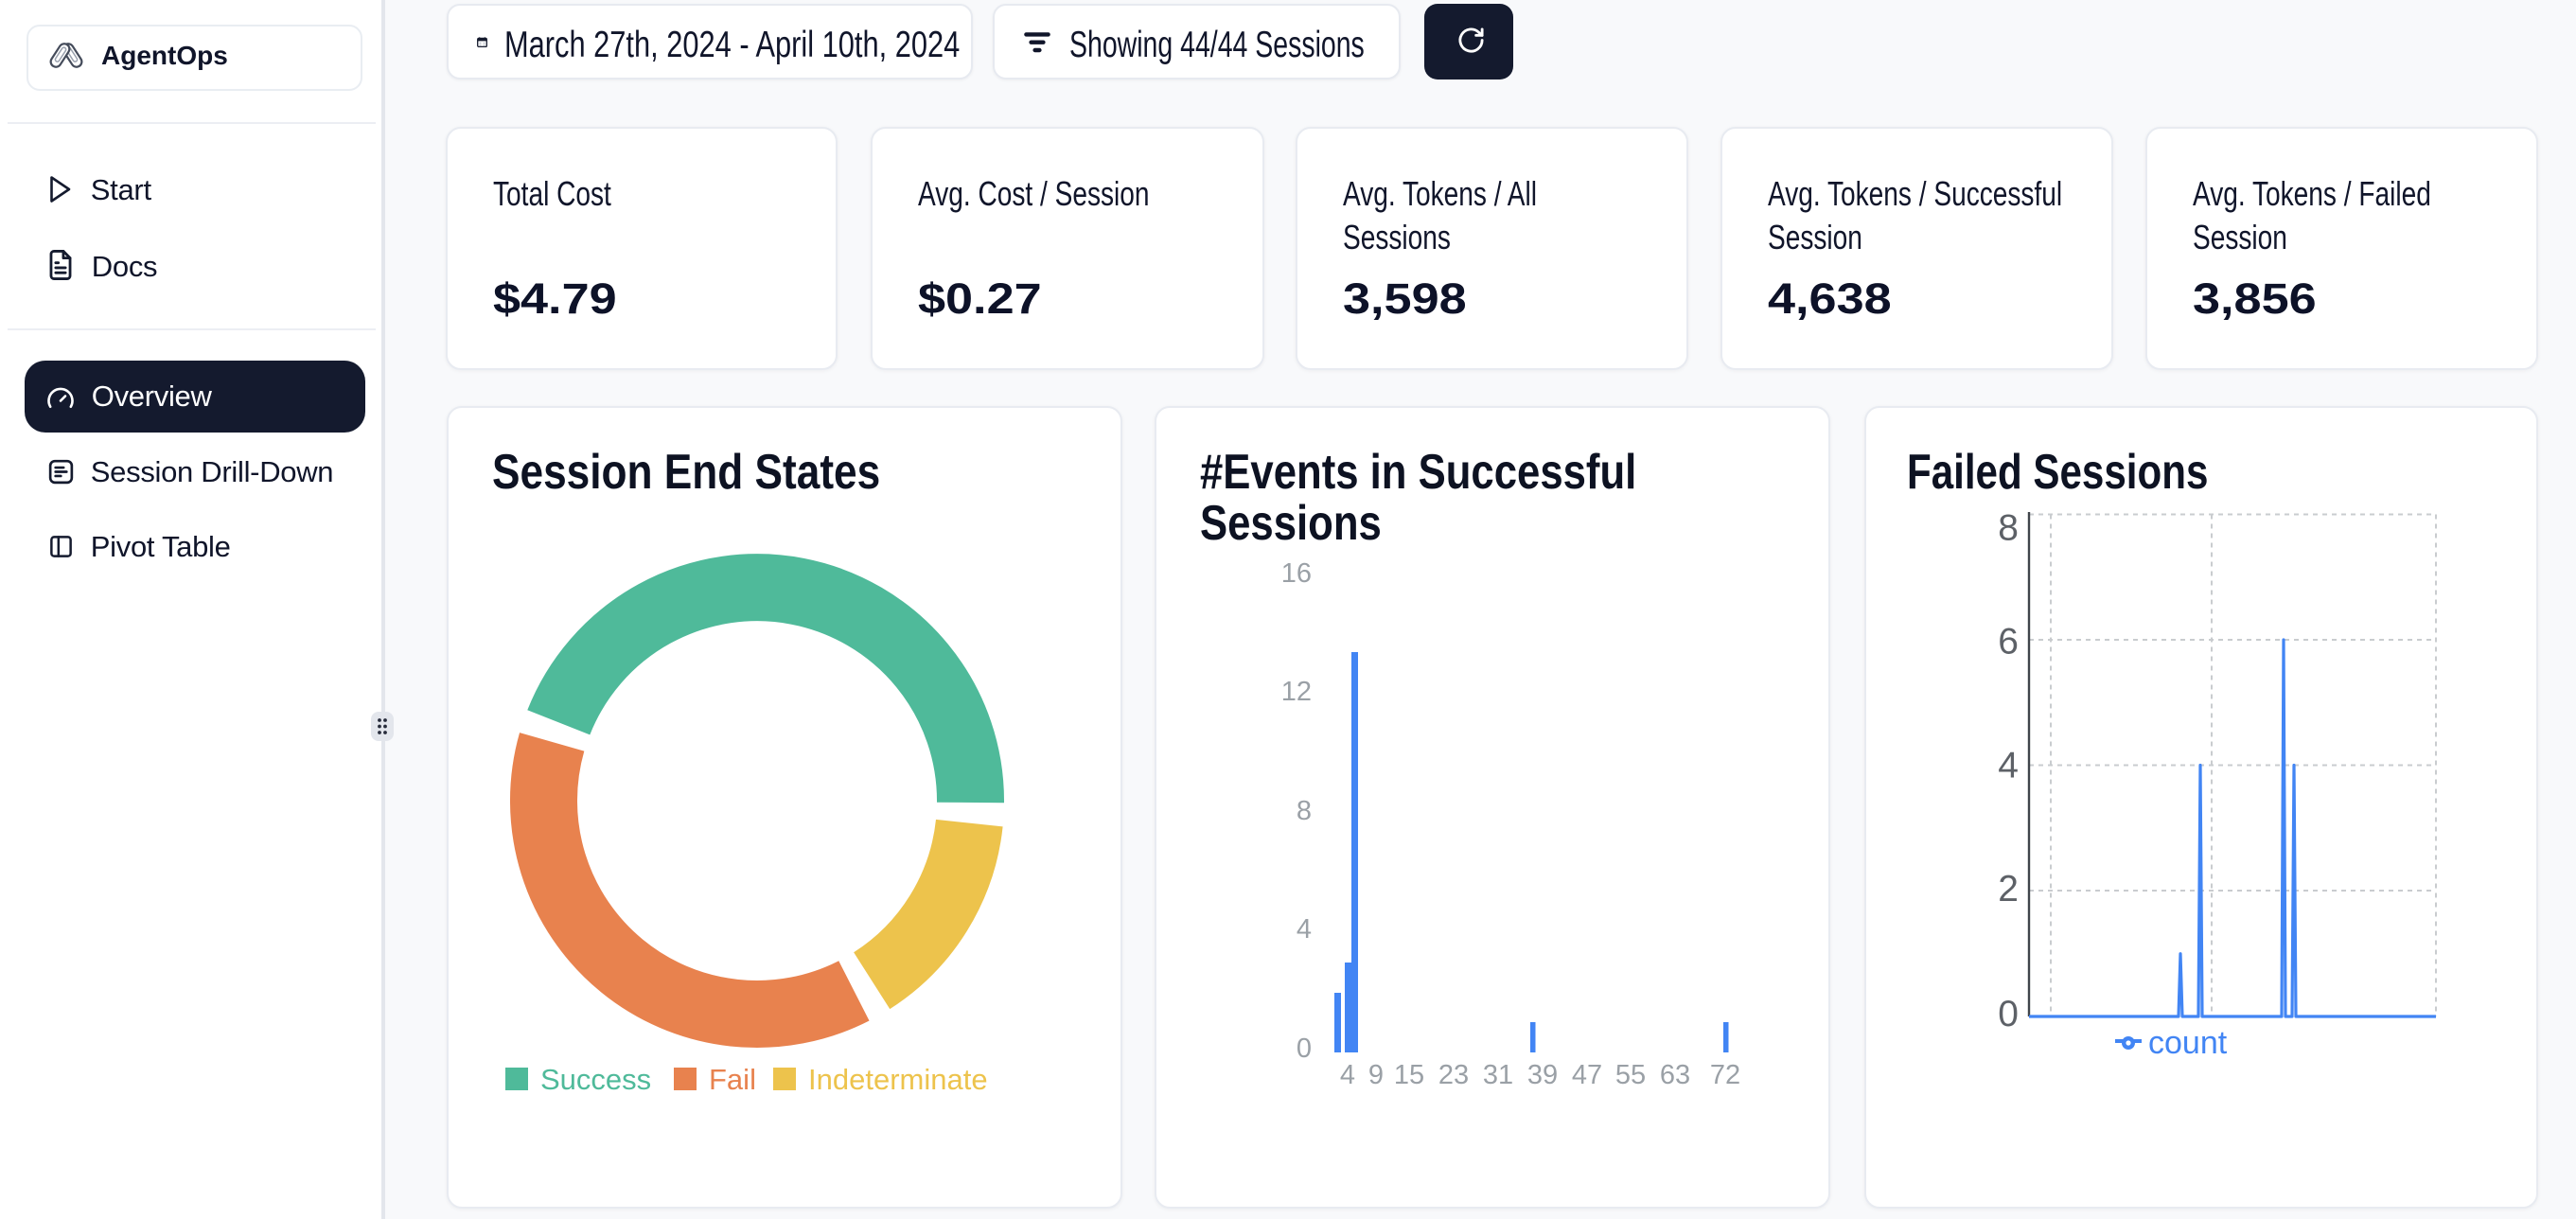 This screenshot has height=1219, width=2576. What do you see at coordinates (1498, 1075) in the screenshot?
I see `svg-text: 31` at bounding box center [1498, 1075].